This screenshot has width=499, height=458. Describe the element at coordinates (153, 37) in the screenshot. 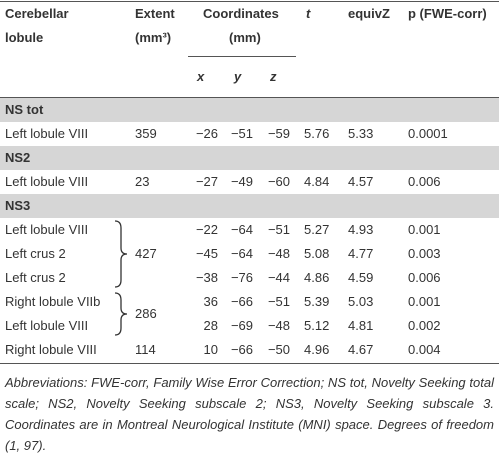

I see `header-cell: (mm³)` at that location.